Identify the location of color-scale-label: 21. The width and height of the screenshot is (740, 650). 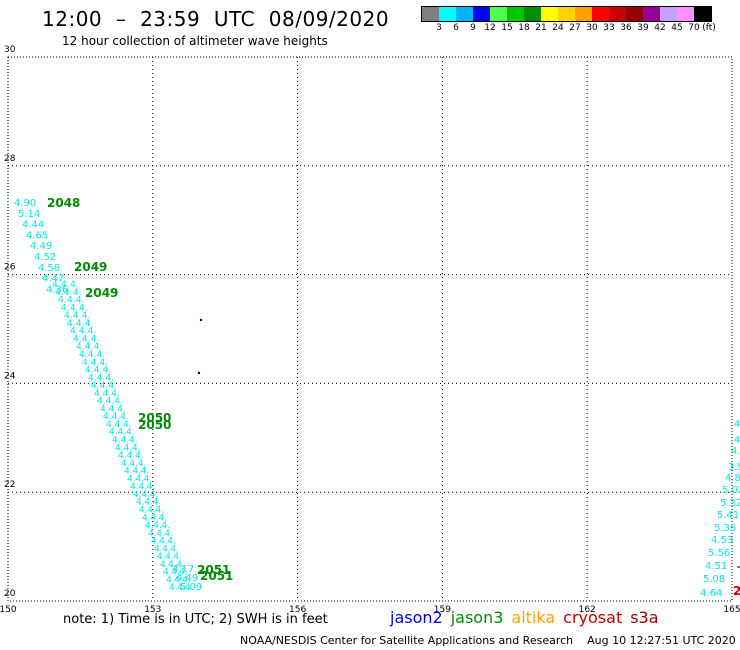
(541, 28).